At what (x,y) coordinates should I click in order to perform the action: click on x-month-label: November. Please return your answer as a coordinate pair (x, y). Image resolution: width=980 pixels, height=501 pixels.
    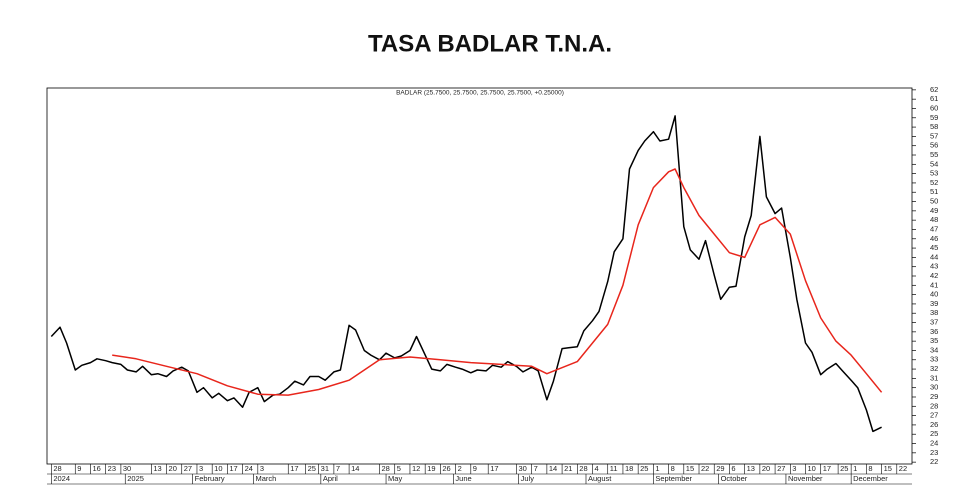
    Looking at the image, I should click on (805, 478).